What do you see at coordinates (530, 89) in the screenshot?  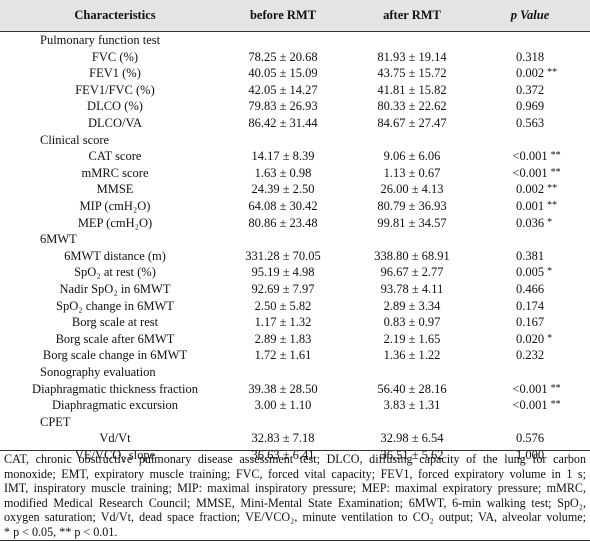 I see `p-value: 0.372` at bounding box center [530, 89].